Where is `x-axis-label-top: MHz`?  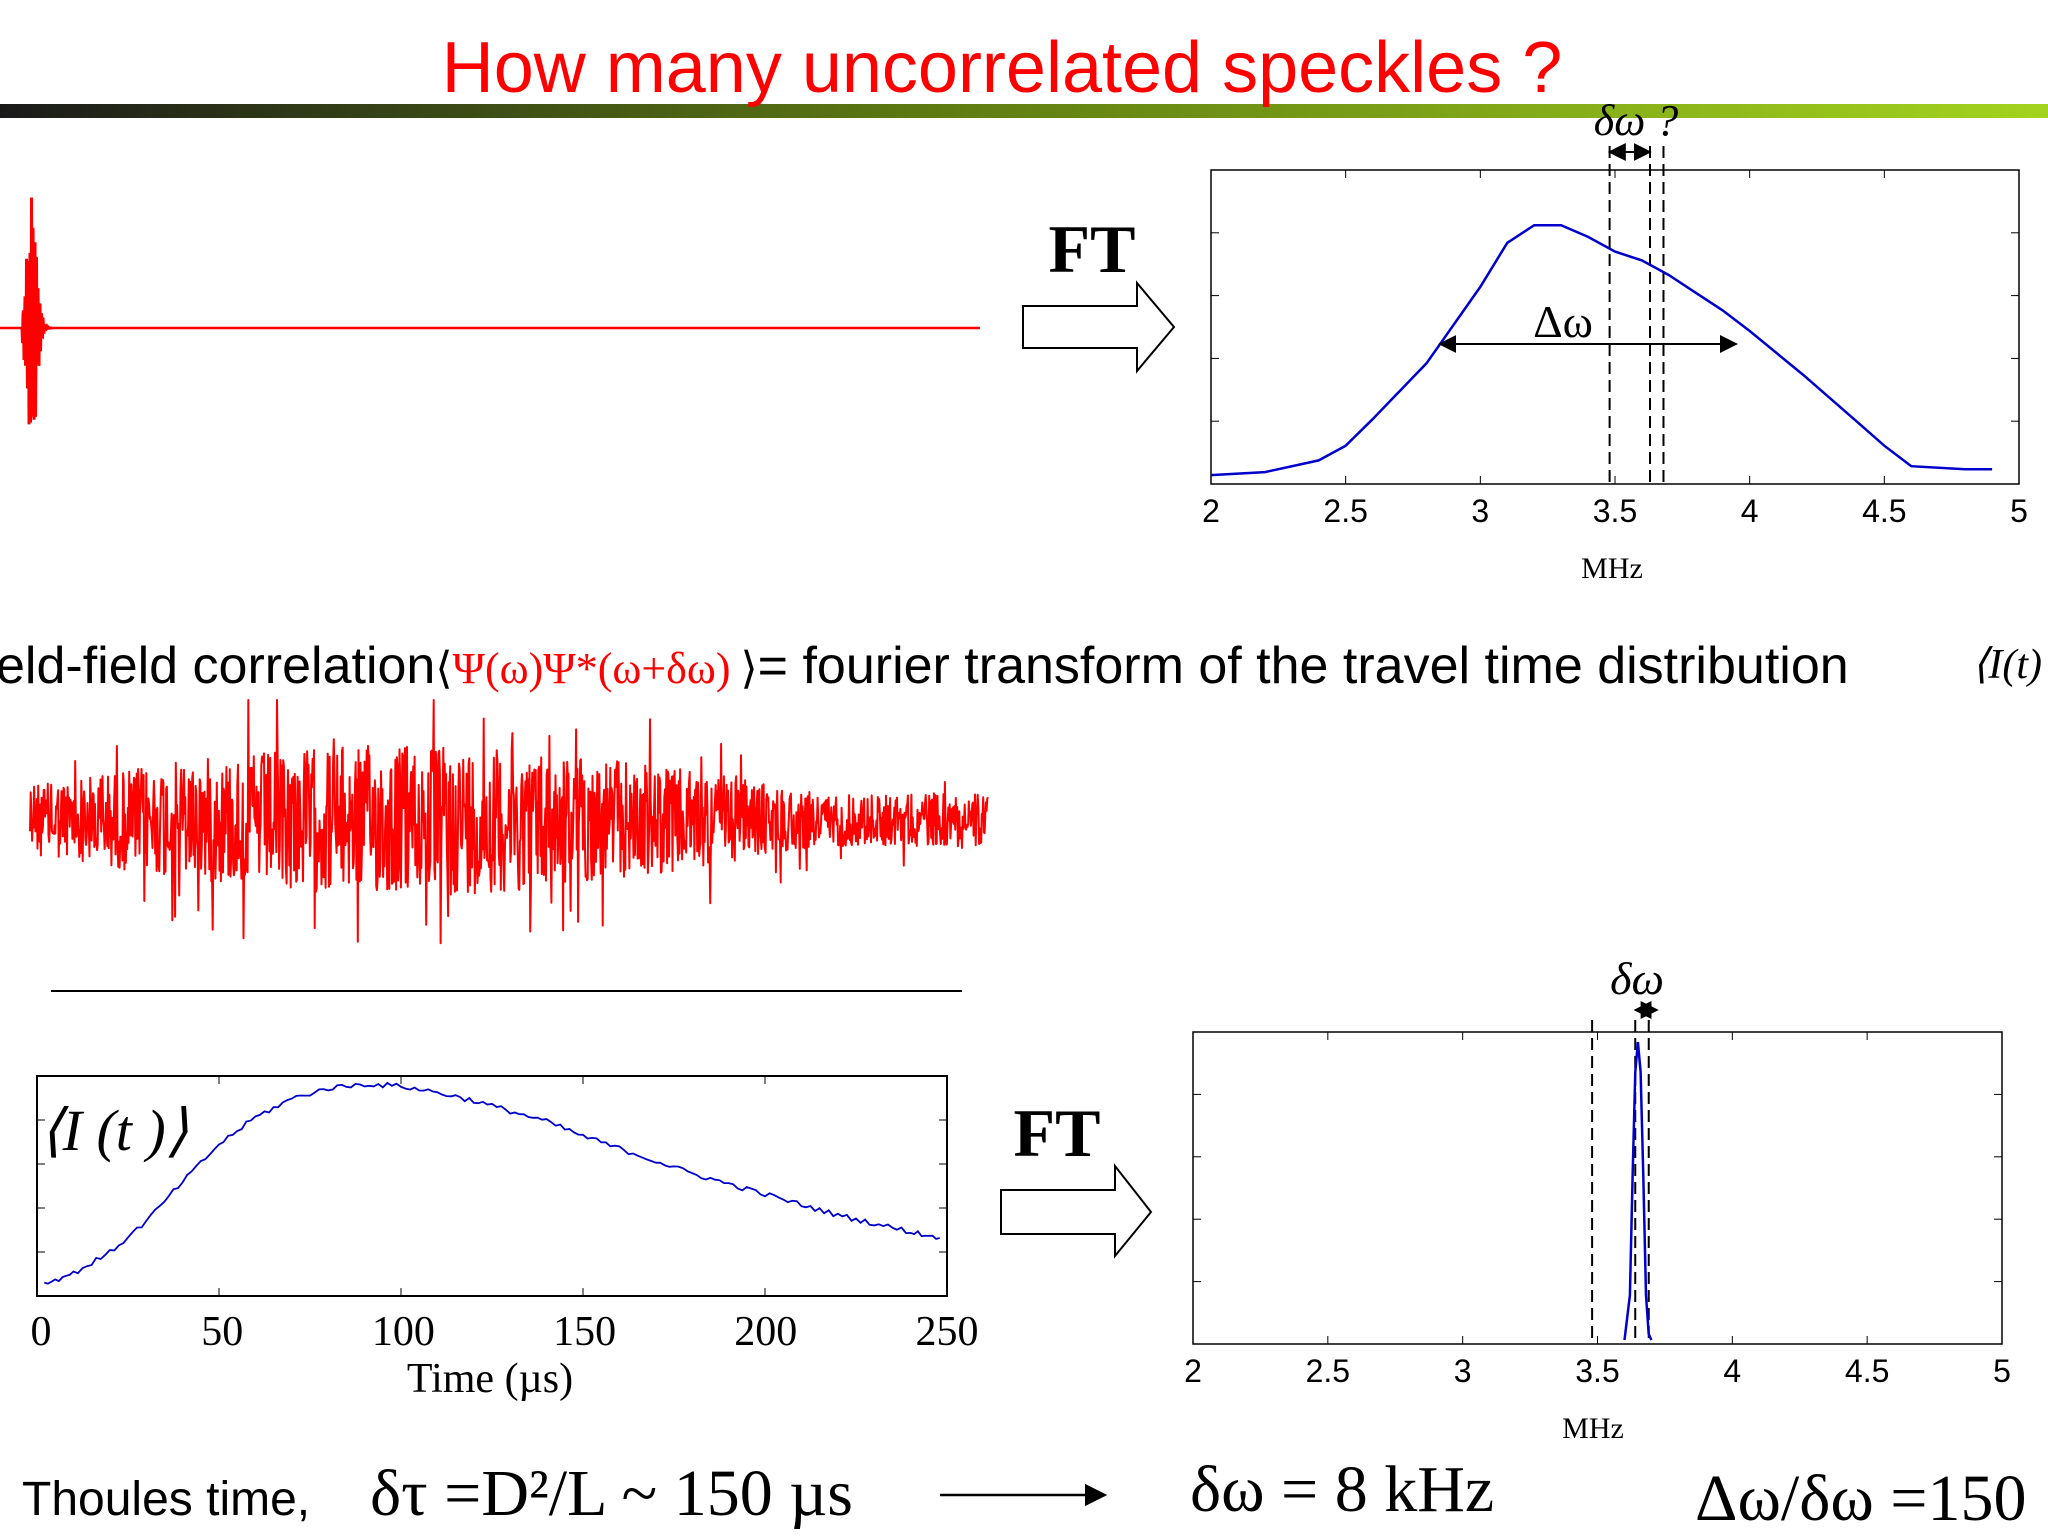
x-axis-label-top: MHz is located at coordinates (1612, 568).